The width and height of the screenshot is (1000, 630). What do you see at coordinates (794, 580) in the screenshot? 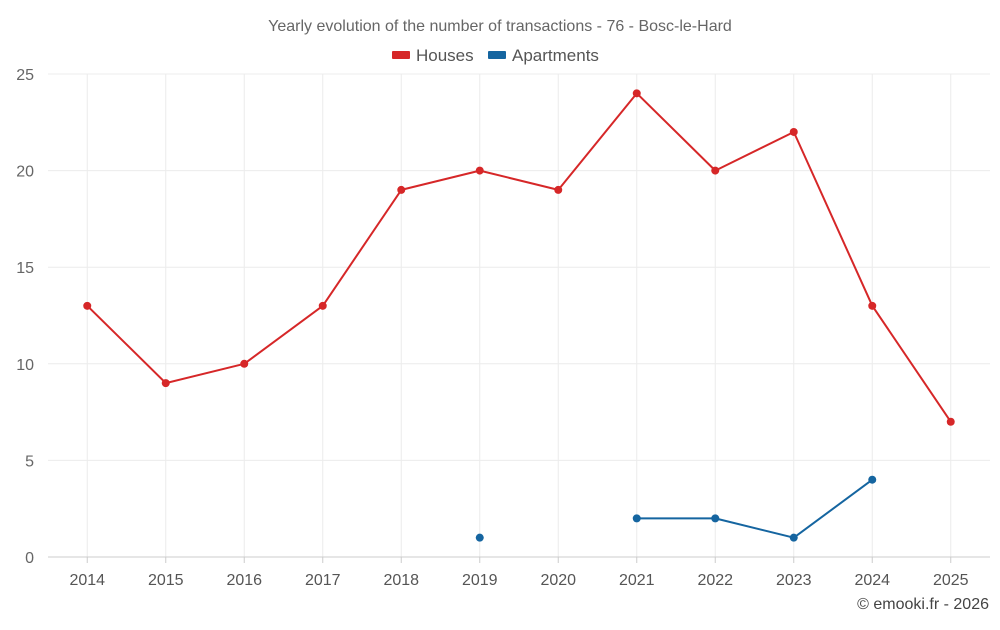
I see `x-tick-label: 2023` at bounding box center [794, 580].